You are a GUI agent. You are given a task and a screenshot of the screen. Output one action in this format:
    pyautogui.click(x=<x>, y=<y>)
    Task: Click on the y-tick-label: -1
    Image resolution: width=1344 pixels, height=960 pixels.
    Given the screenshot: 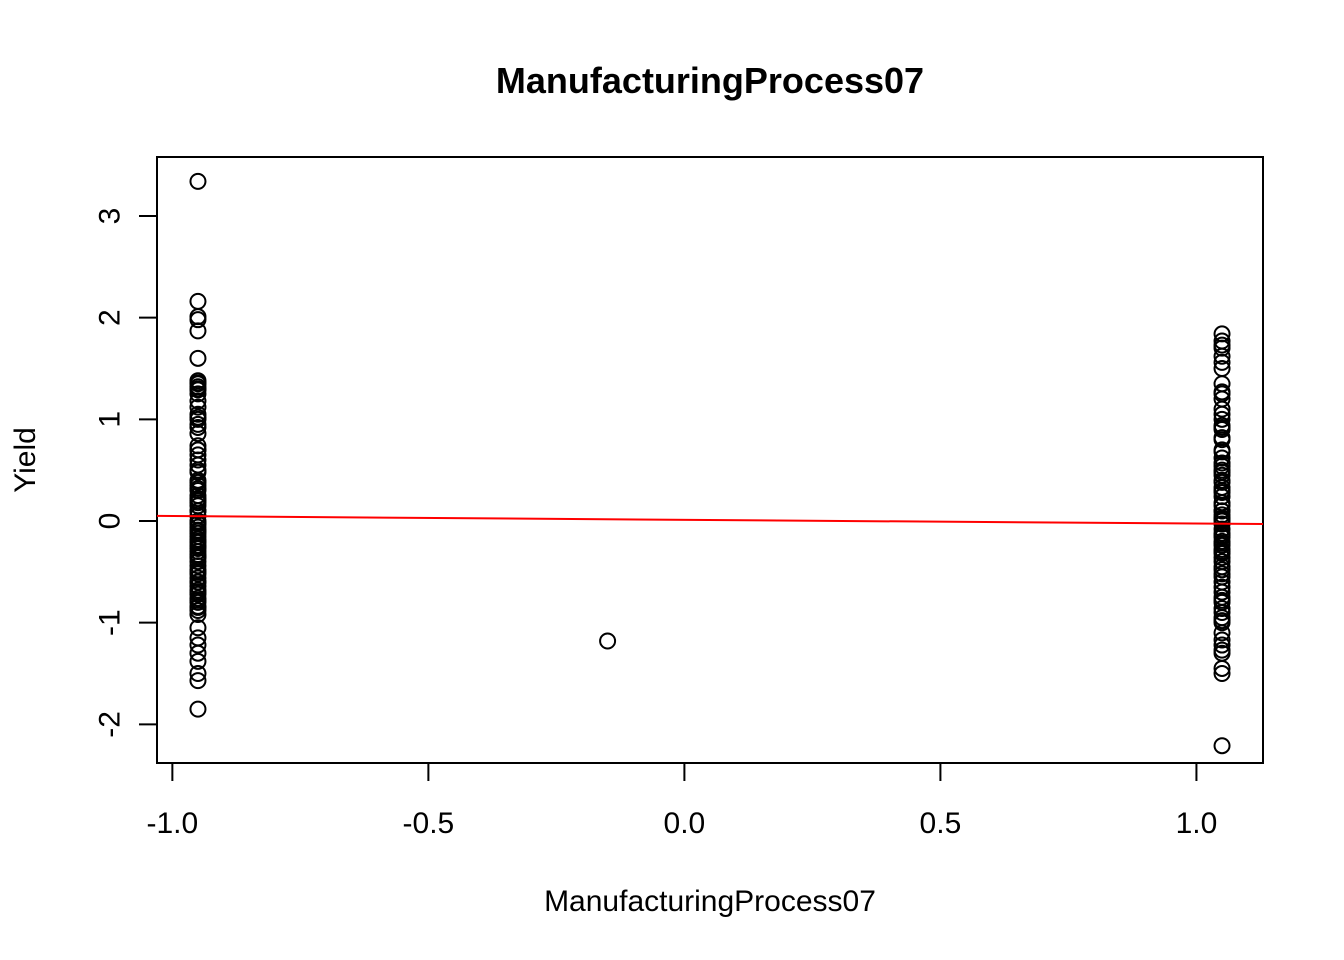 What is the action you would take?
    pyautogui.click(x=110, y=622)
    